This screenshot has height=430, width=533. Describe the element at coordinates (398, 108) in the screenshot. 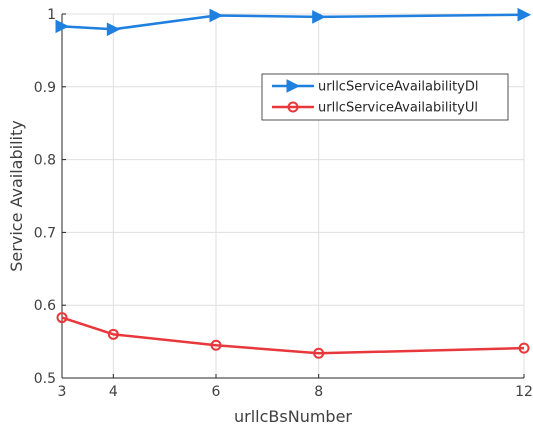

I see `legend-label-ul: urllcServiceAvailabilityUl` at that location.